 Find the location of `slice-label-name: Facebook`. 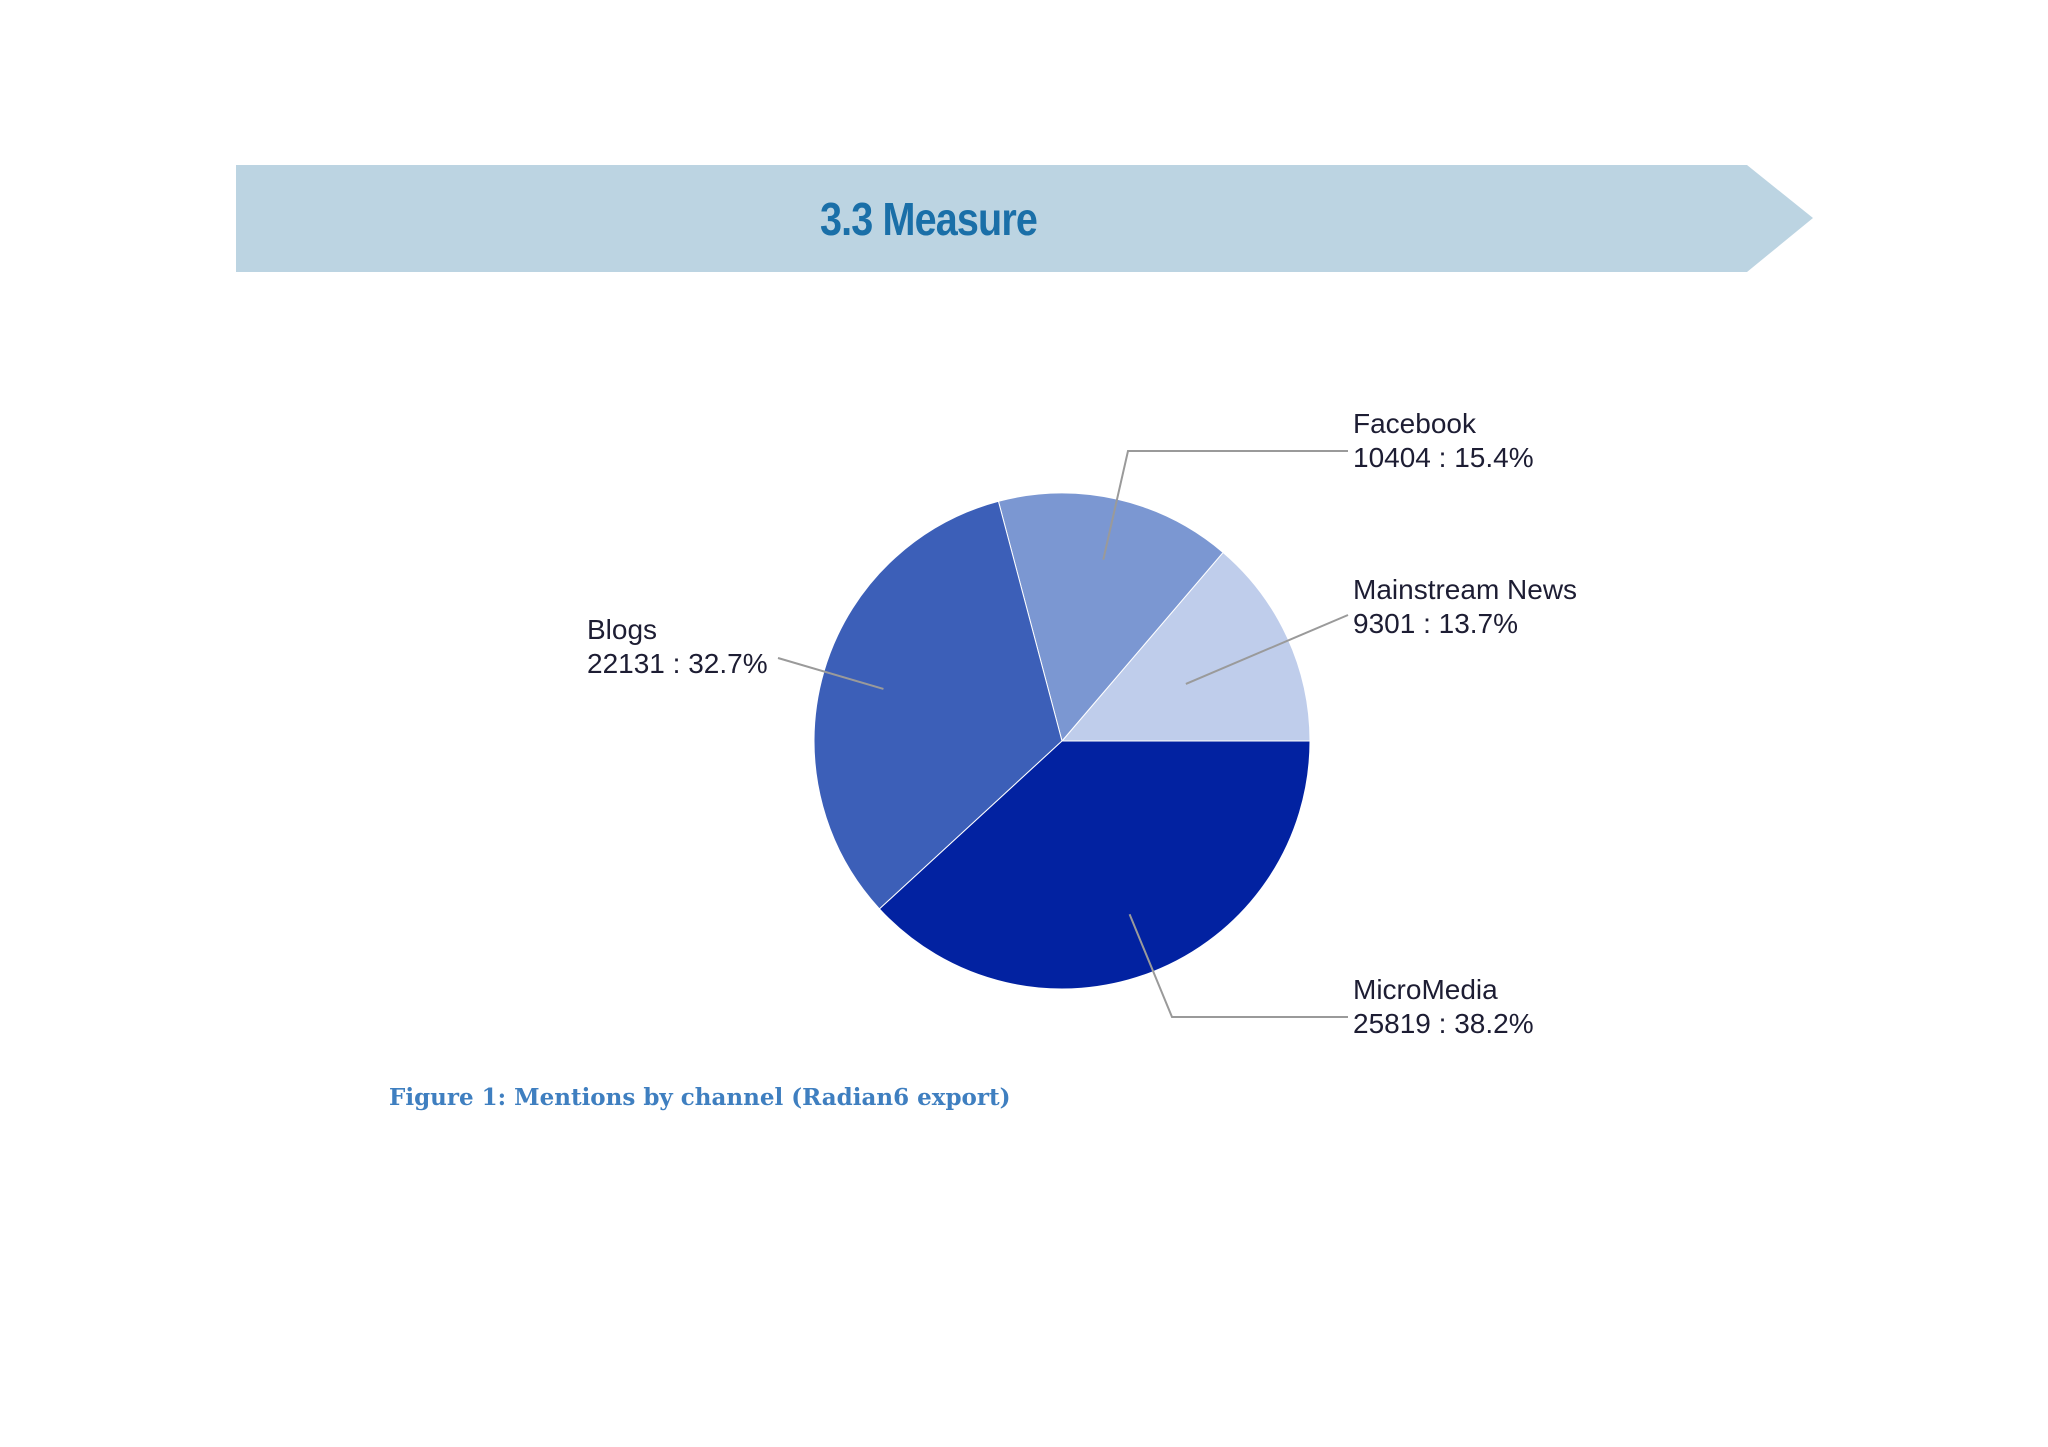

slice-label-name: Facebook is located at coordinates (1415, 423).